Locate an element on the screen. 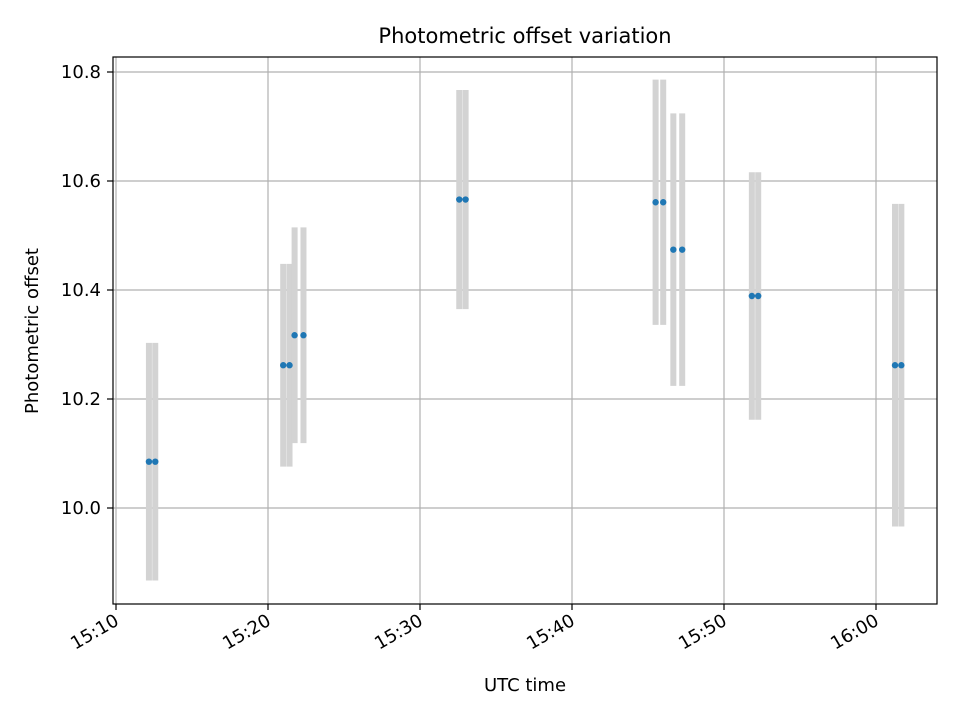  y-tick-label: 10.0 is located at coordinates (81, 508).